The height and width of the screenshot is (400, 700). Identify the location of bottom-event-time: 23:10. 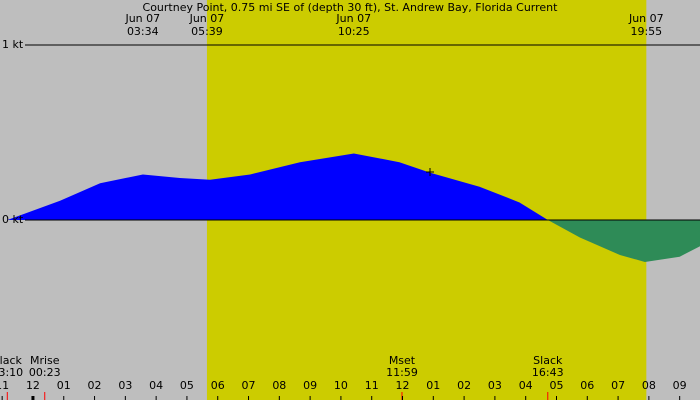
(11, 372).